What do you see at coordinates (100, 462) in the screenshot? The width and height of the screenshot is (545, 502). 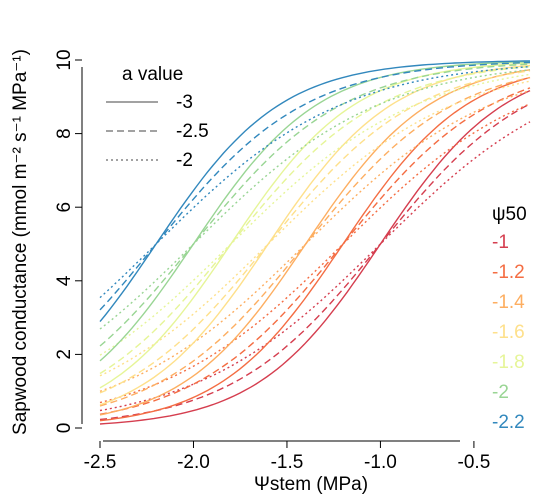 I see `x-tick-label: -2.5` at bounding box center [100, 462].